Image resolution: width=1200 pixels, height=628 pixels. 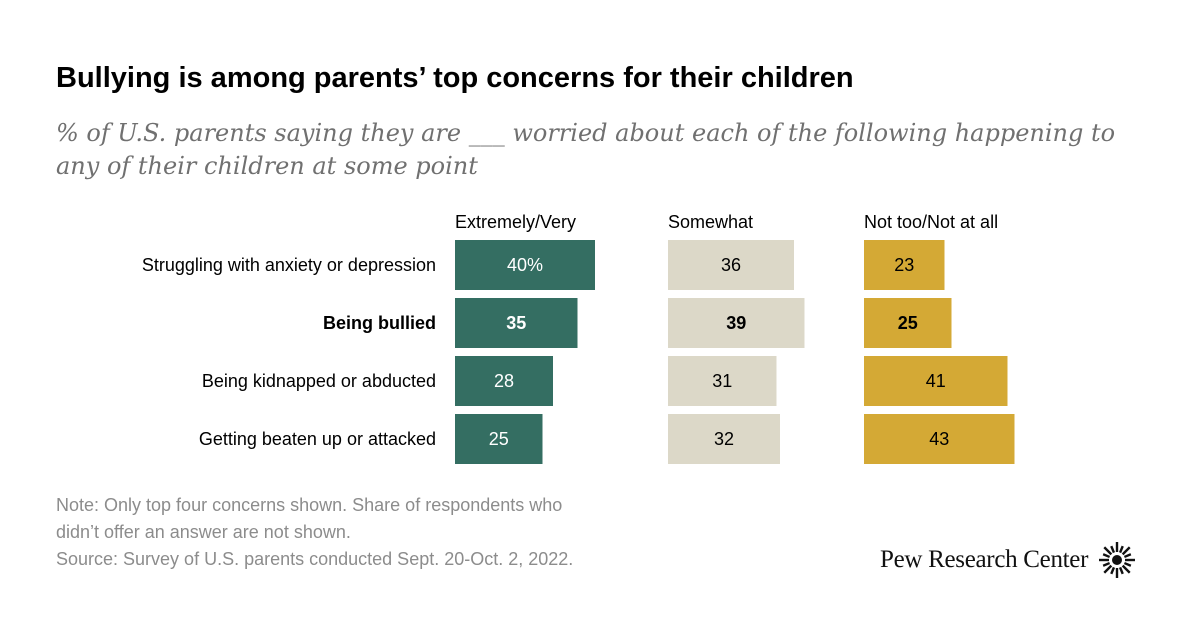 What do you see at coordinates (317, 439) in the screenshot?
I see `category-label-4: Getting beaten up or attacked` at bounding box center [317, 439].